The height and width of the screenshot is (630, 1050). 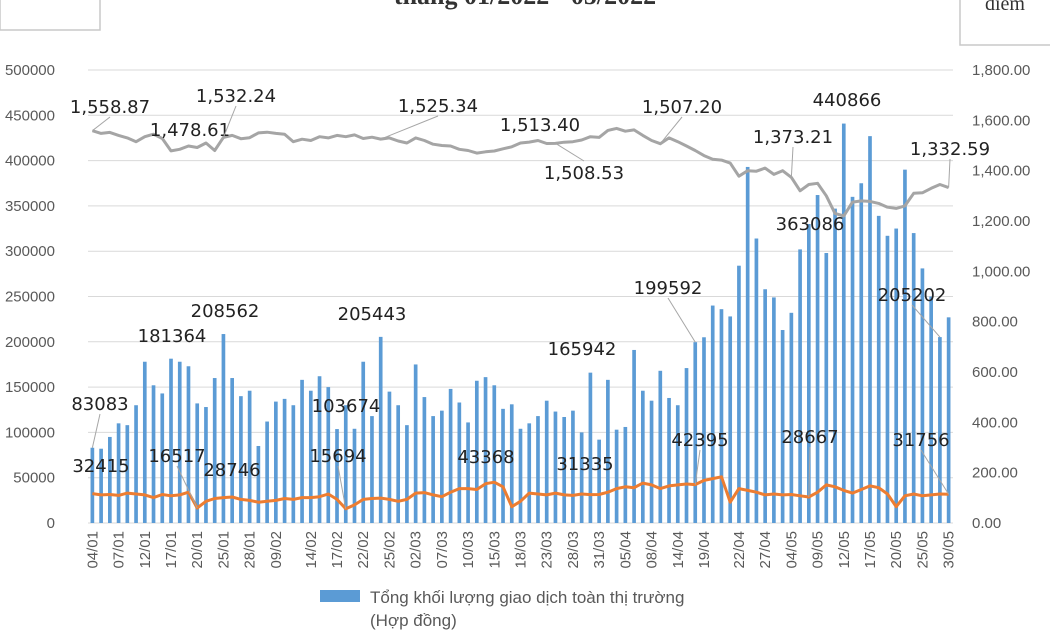 What do you see at coordinates (652, 550) in the screenshot?
I see `x-tick-label: 08/04` at bounding box center [652, 550].